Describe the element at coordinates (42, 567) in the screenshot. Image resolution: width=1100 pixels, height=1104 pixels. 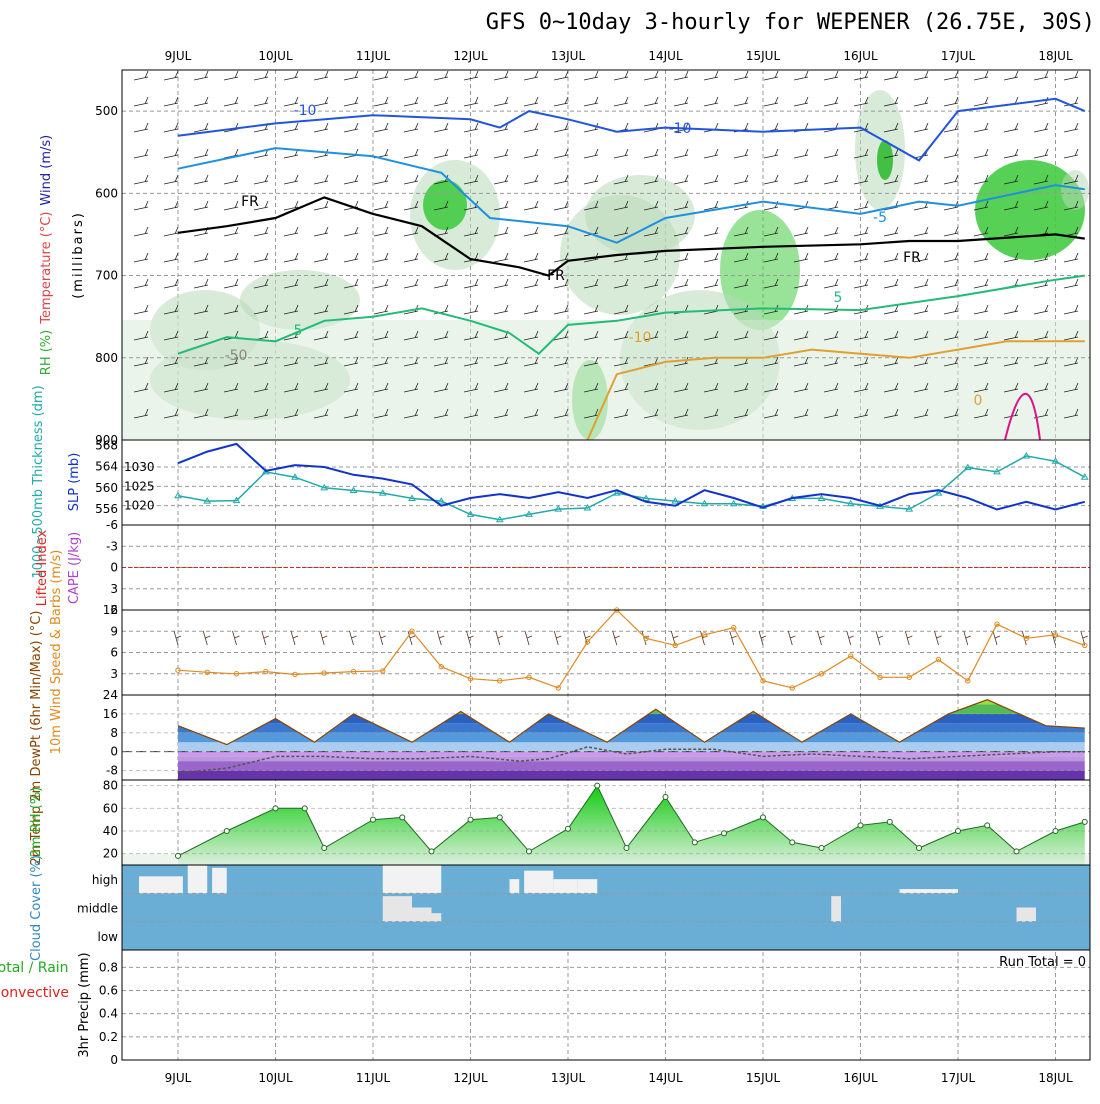
I see `li-ylabel: Lifted Index` at that location.